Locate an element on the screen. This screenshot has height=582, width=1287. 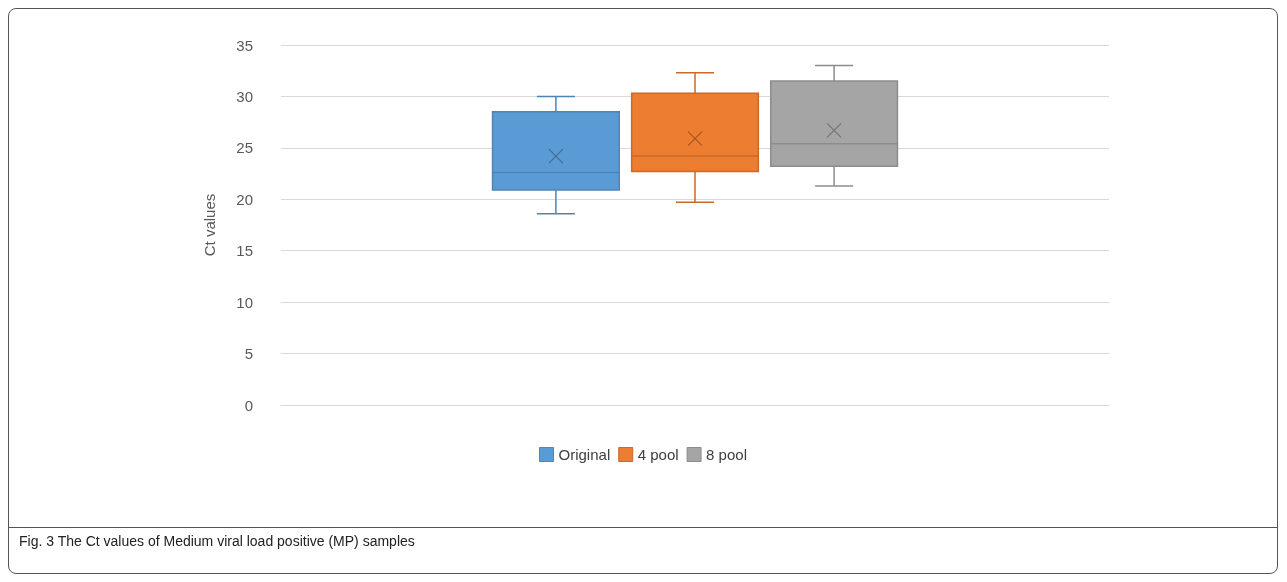
y-tick-label: 0 is located at coordinates (248, 405).